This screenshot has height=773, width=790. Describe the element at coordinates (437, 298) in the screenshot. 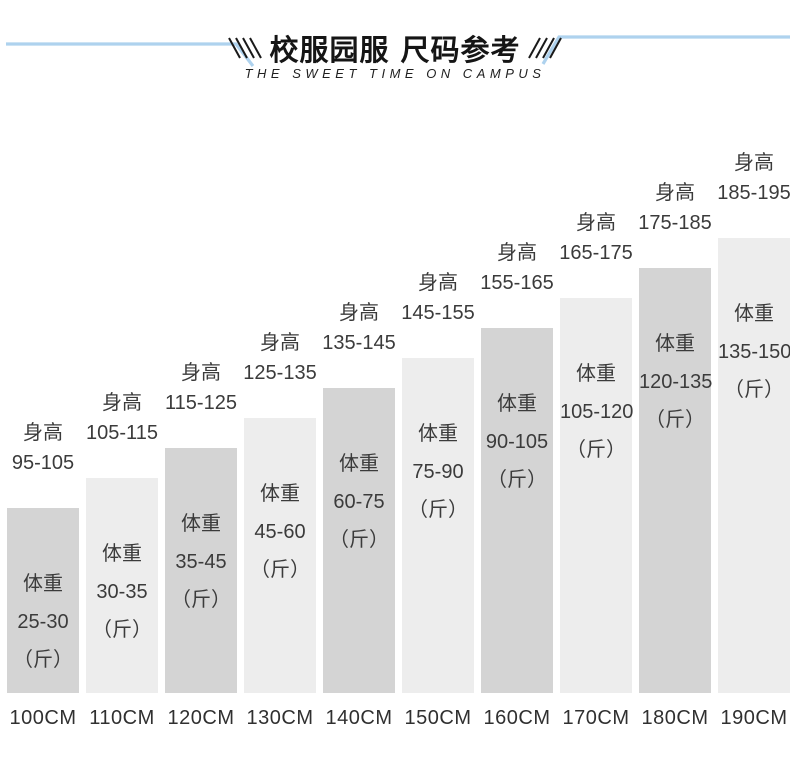

I see `height-label: 身高 145-155` at that location.